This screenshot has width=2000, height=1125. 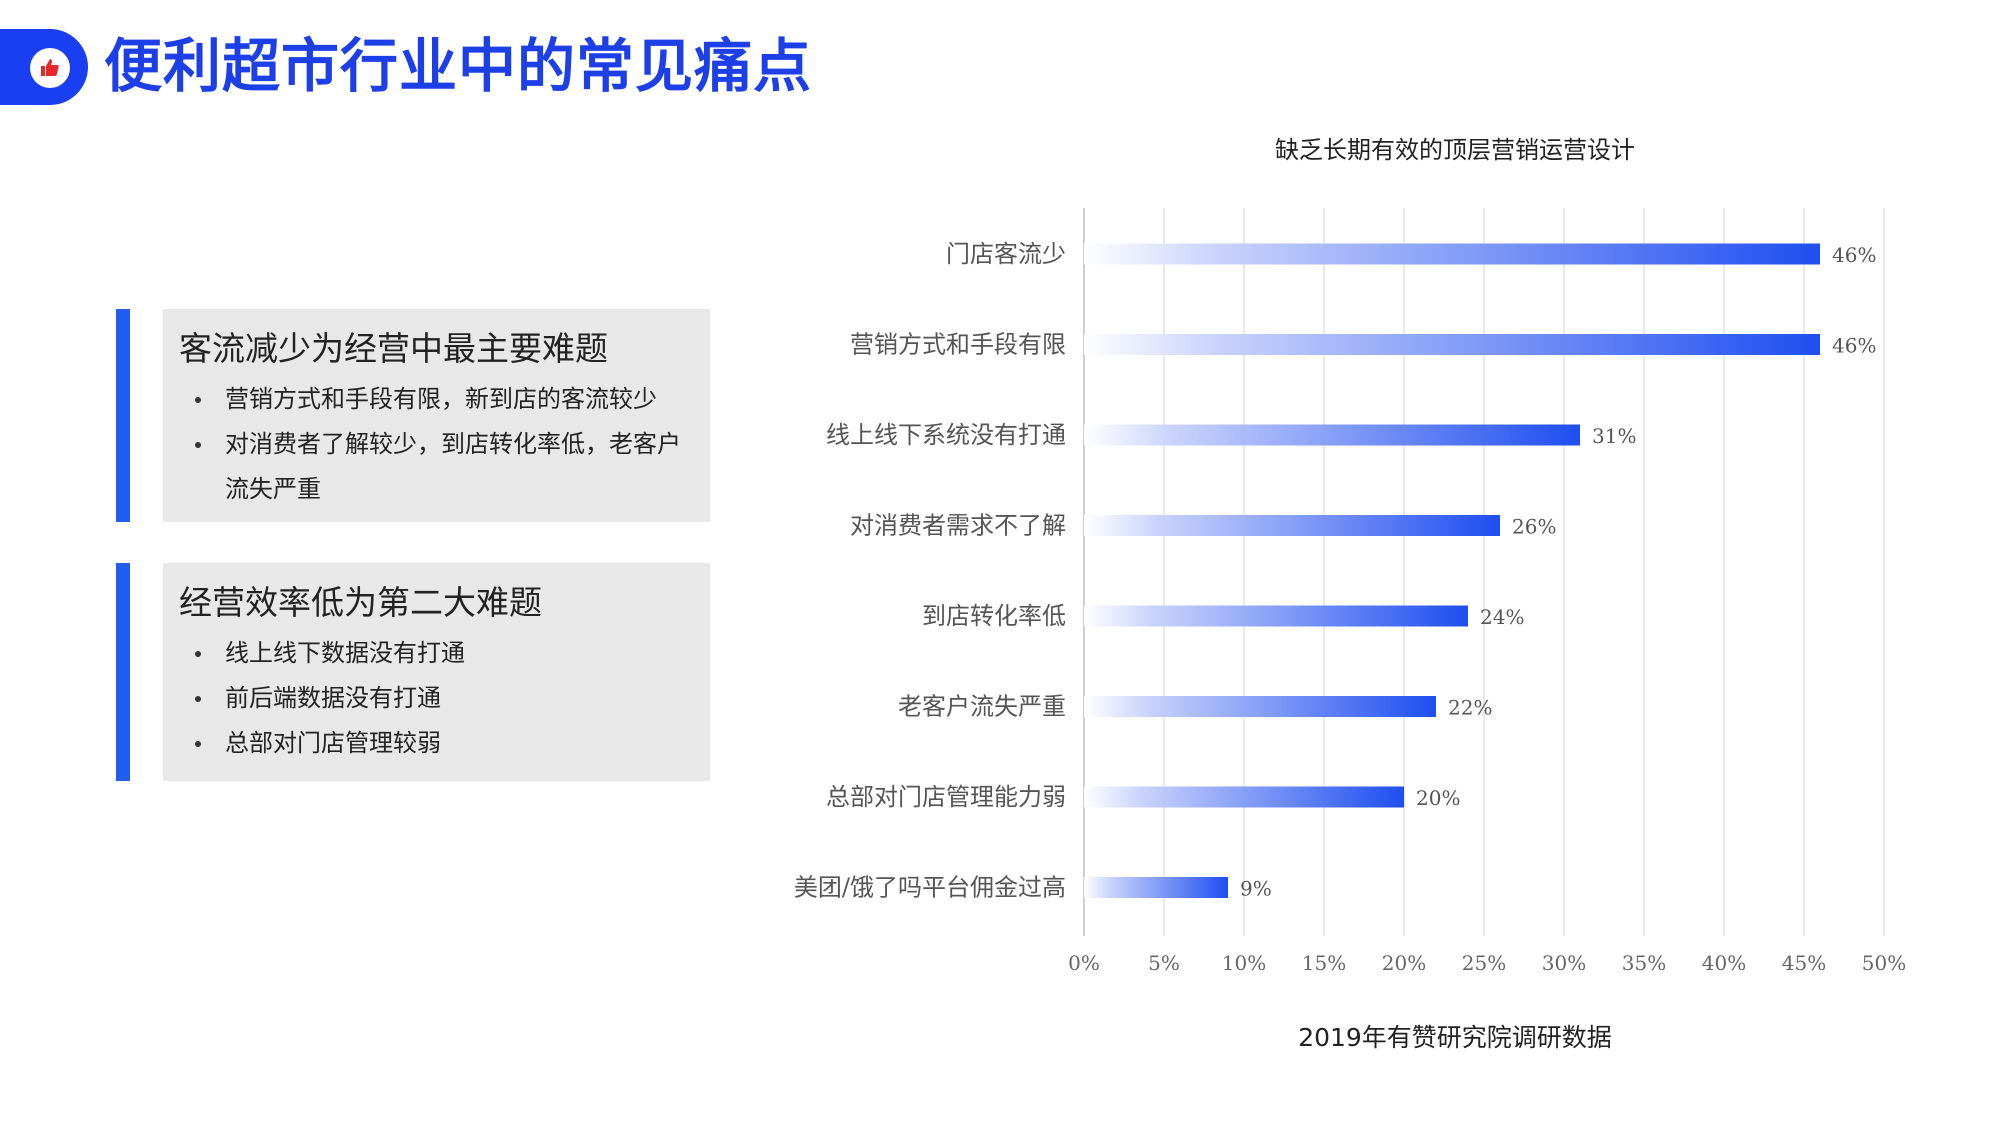 What do you see at coordinates (1438, 798) in the screenshot?
I see `data-label: 20%` at bounding box center [1438, 798].